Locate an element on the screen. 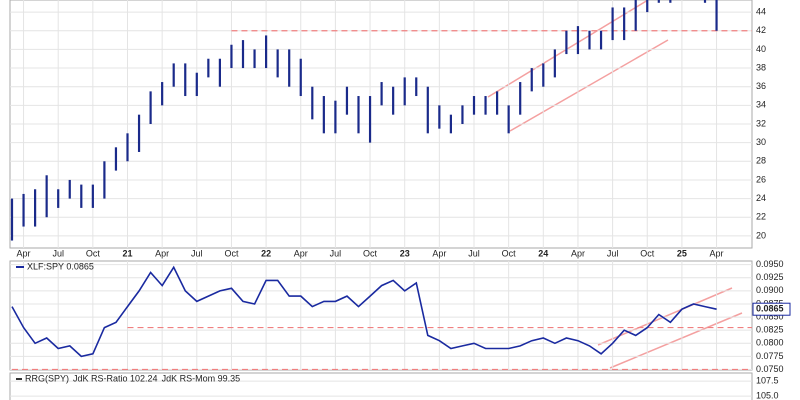  y-tick-label: 0.0825 is located at coordinates (770, 330).